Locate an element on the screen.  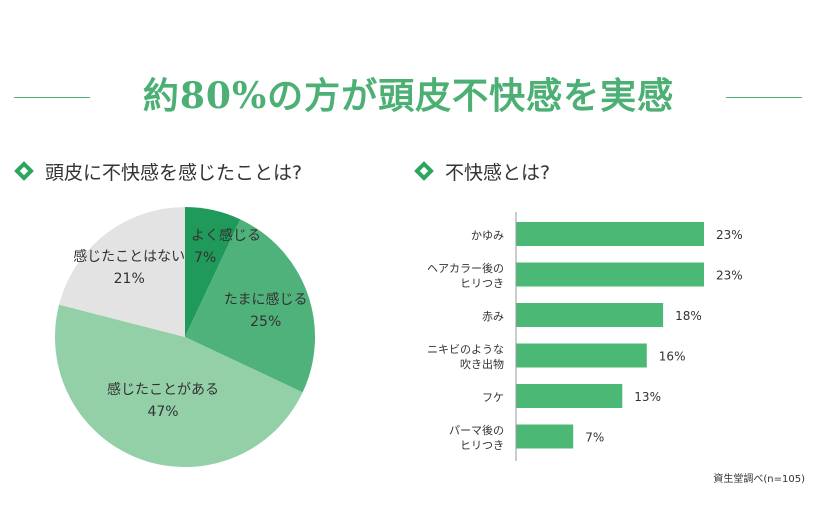
pie-section-heading: 頭皮に不快感を感じたことは? is located at coordinates (157, 171).